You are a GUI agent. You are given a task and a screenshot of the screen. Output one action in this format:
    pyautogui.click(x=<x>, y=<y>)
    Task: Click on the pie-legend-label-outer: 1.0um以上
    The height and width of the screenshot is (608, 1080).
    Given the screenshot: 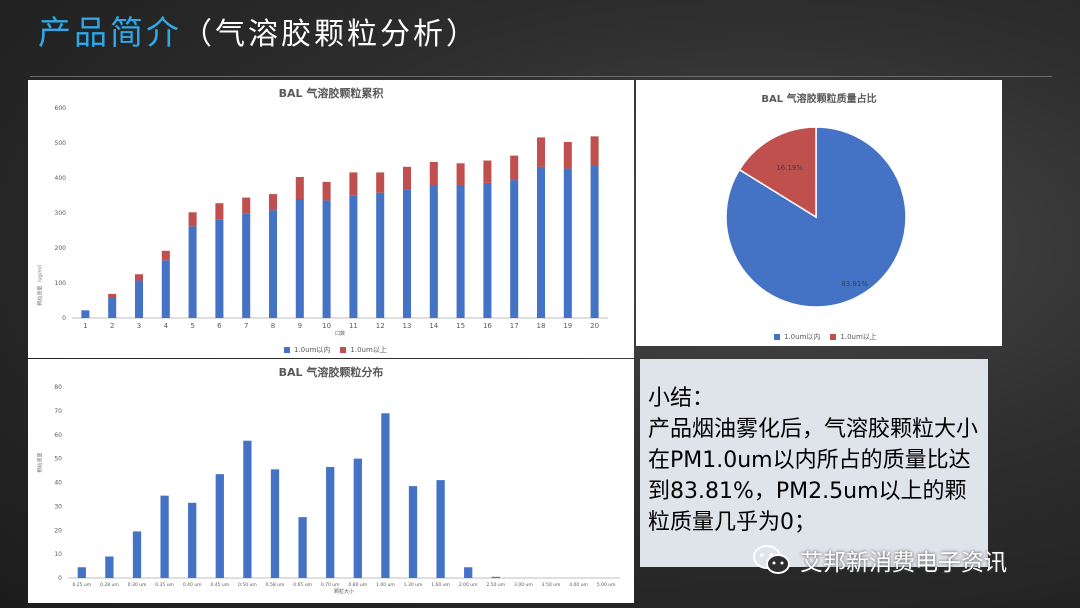 What is the action you would take?
    pyautogui.click(x=858, y=337)
    